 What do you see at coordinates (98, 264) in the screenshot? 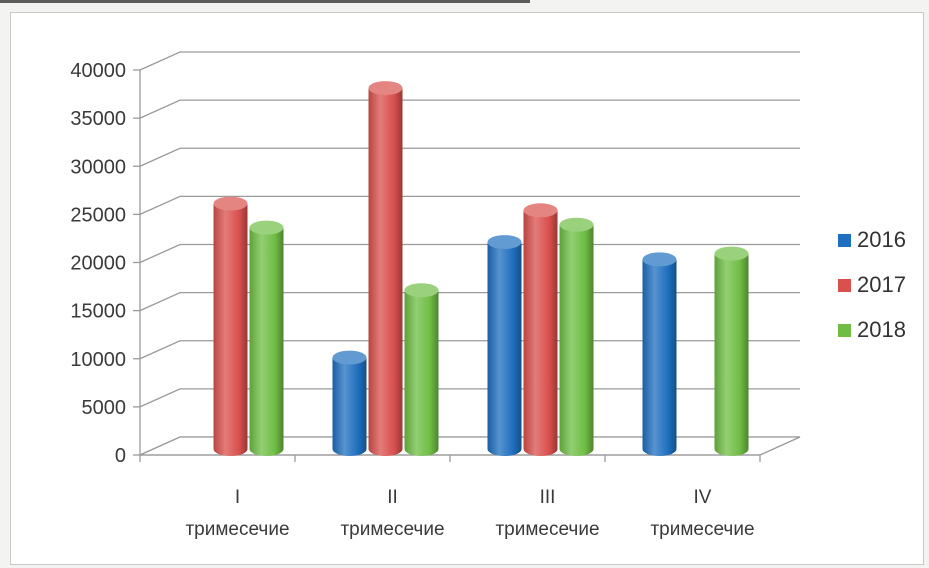
I see `y-tick-label: 20000` at bounding box center [98, 264].